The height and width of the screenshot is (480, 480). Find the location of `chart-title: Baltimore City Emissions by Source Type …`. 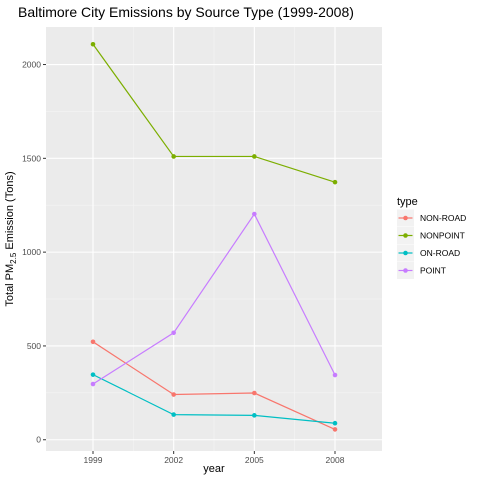

chart-title: Baltimore City Emissions by Source Type … is located at coordinates (186, 12).